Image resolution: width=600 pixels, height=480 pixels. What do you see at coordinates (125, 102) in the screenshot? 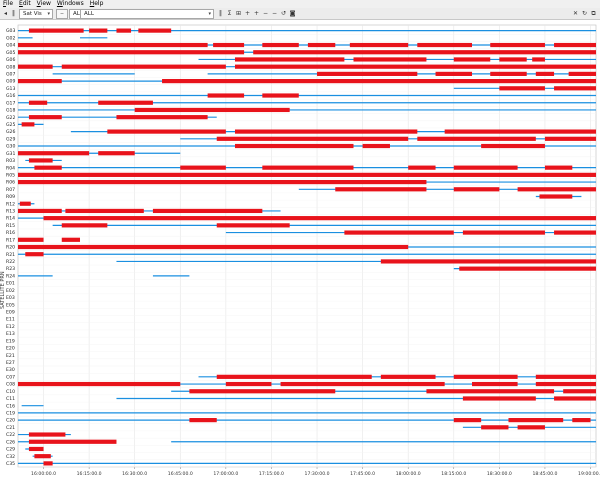
I see `highlight-segment-g17` at bounding box center [125, 102].